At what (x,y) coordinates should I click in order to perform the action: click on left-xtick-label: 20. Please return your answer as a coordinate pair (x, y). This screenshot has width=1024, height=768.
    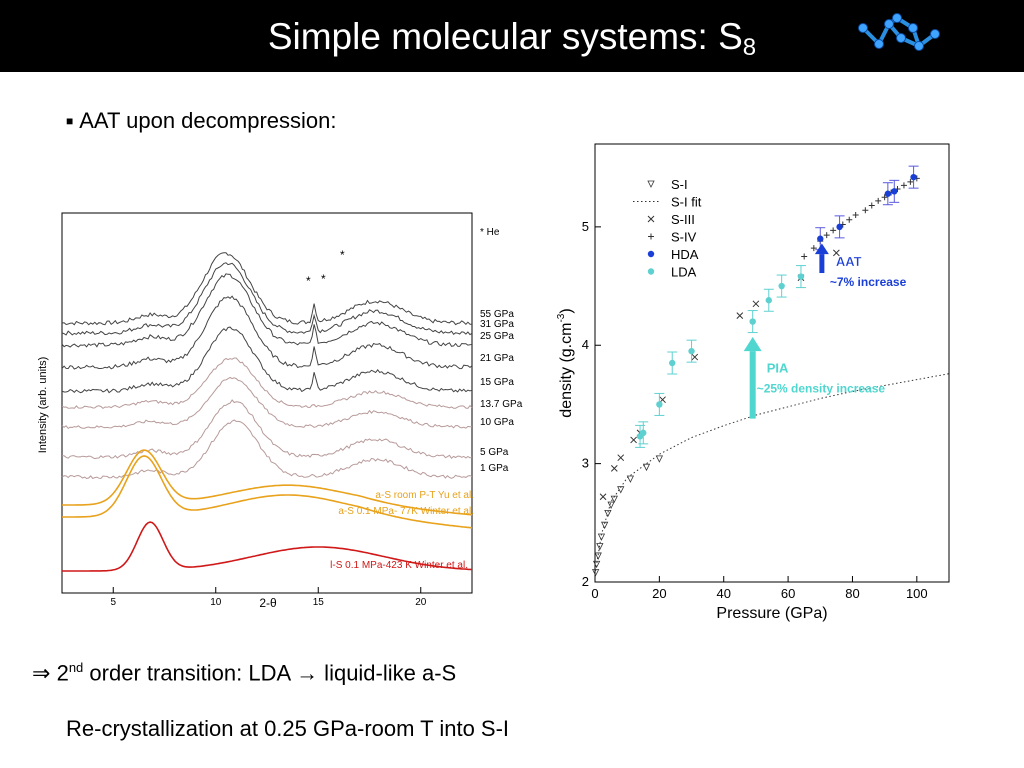
    Looking at the image, I should click on (421, 602).